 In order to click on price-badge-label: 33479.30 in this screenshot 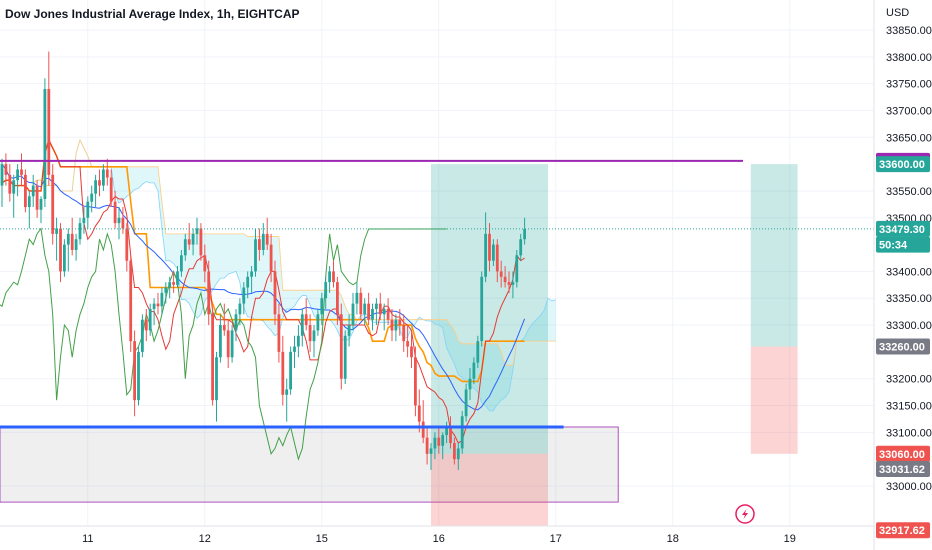, I will do `click(902, 230)`.